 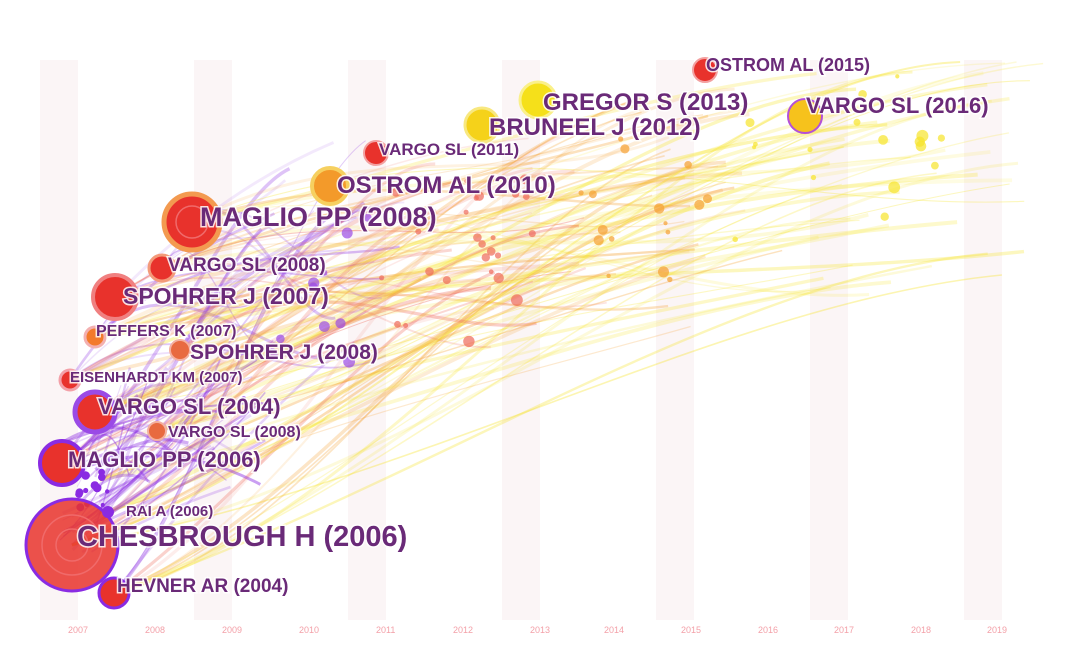 I want to click on node-spohrer-j-2008, so click(x=180, y=350).